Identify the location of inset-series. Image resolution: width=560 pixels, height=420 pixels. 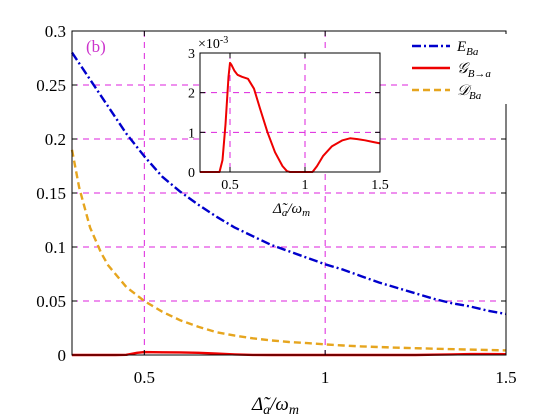
(290, 117).